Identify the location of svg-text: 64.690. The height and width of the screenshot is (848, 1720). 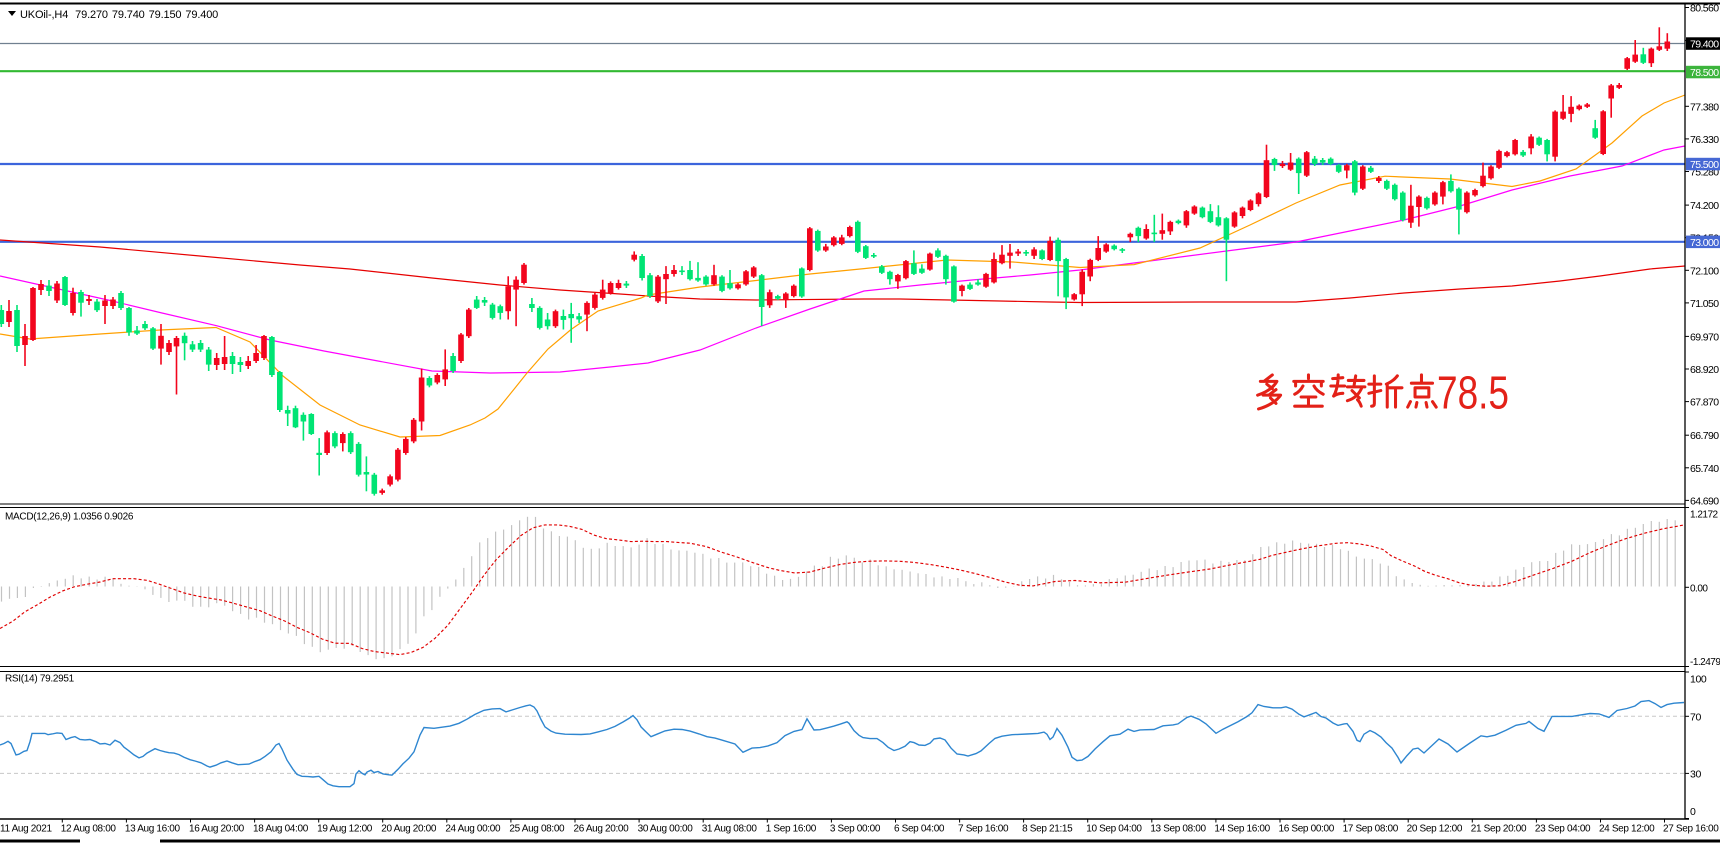
(1704, 501).